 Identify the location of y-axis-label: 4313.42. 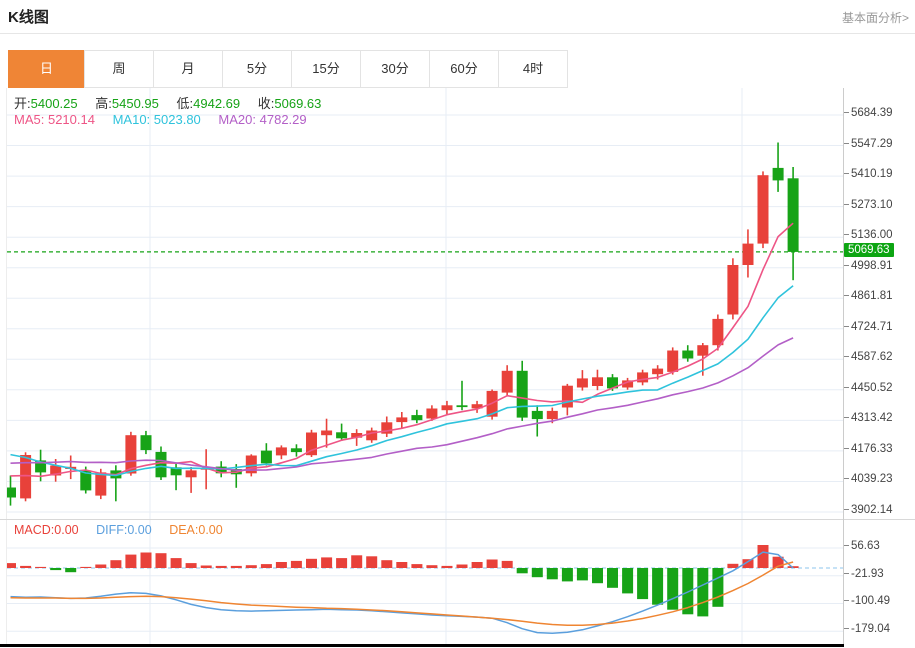
(868, 418).